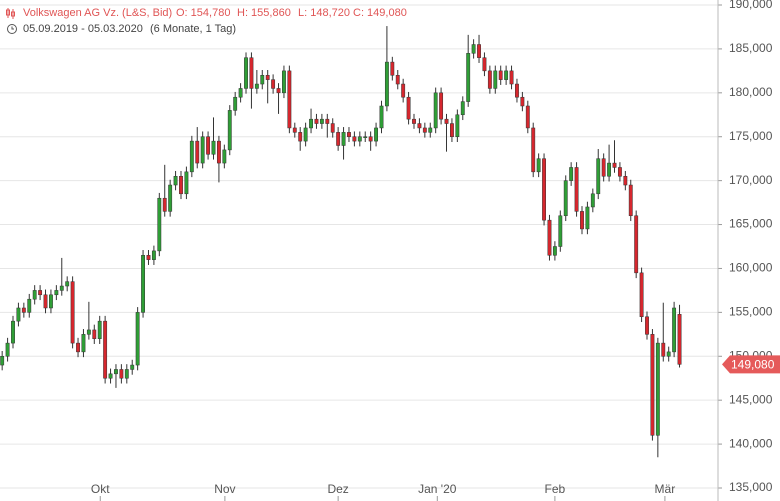  What do you see at coordinates (324, 13) in the screenshot?
I see `ohlc-low: L: 148,720` at bounding box center [324, 13].